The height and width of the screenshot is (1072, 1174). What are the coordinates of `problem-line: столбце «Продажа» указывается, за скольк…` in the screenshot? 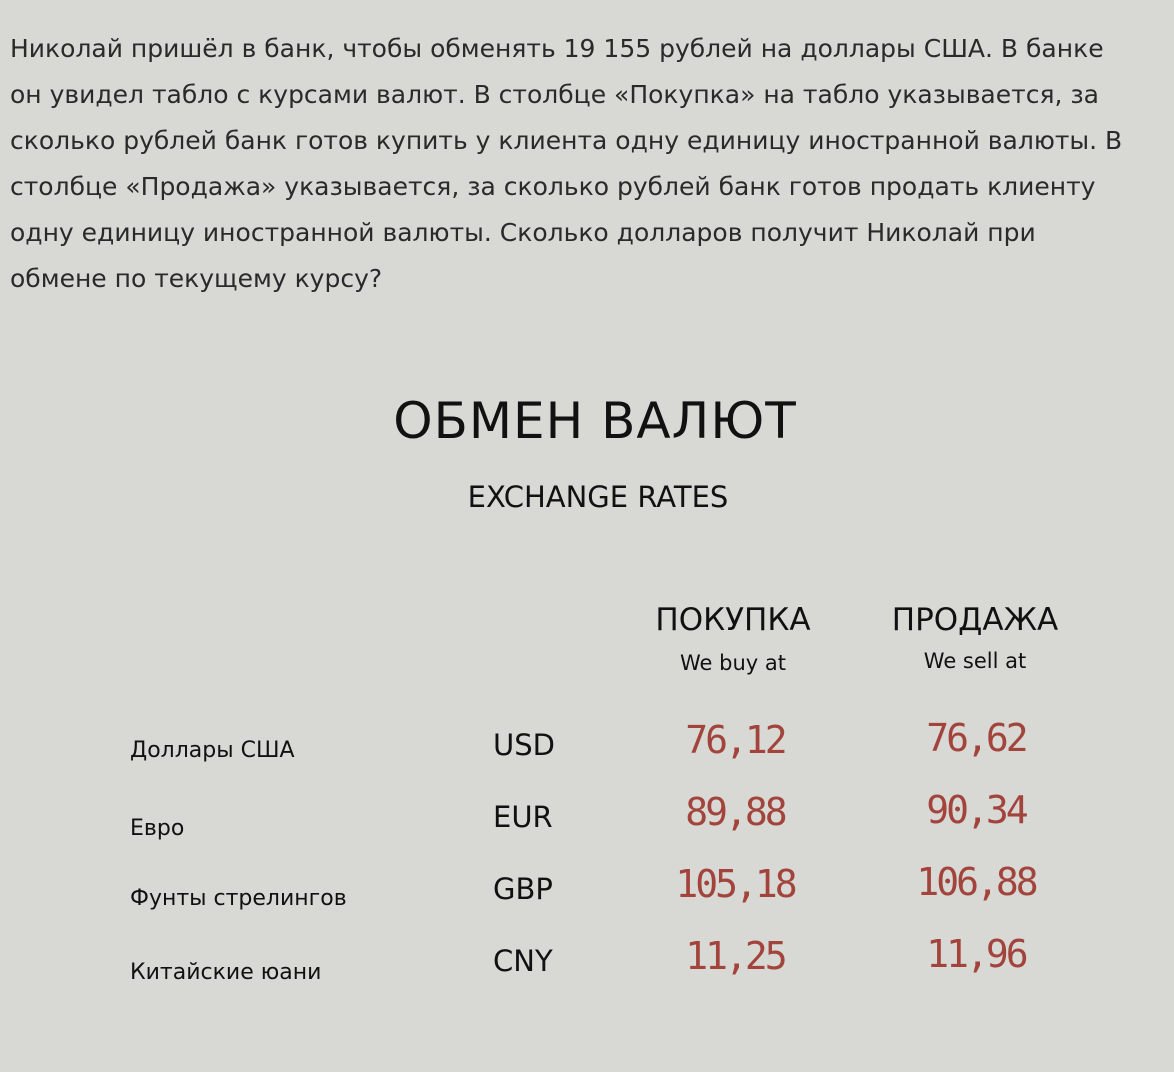 It's located at (553, 186).